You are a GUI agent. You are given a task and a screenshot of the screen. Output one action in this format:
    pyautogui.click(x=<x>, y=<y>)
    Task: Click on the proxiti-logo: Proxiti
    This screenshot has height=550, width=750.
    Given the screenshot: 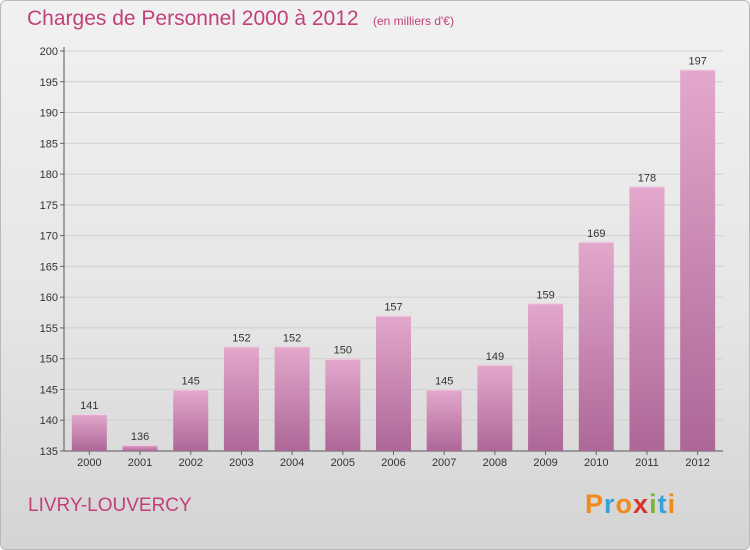 What is the action you would take?
    pyautogui.click(x=630, y=504)
    